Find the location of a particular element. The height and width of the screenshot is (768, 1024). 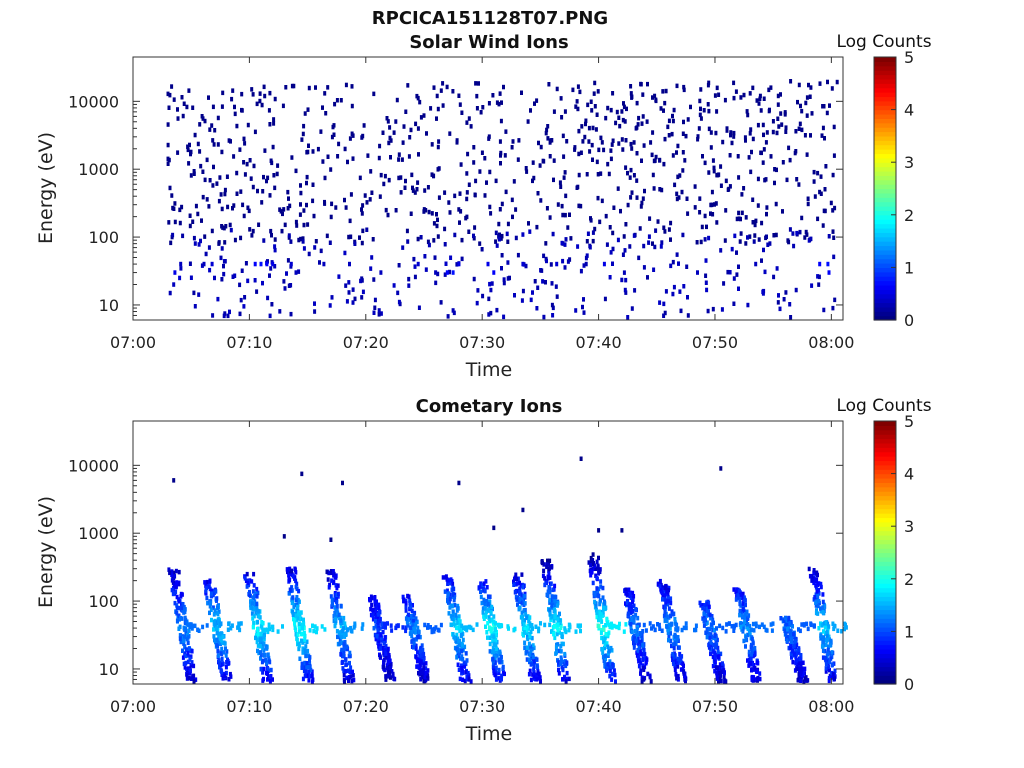

cometary-colorbar-segment is located at coordinates (885, 551).